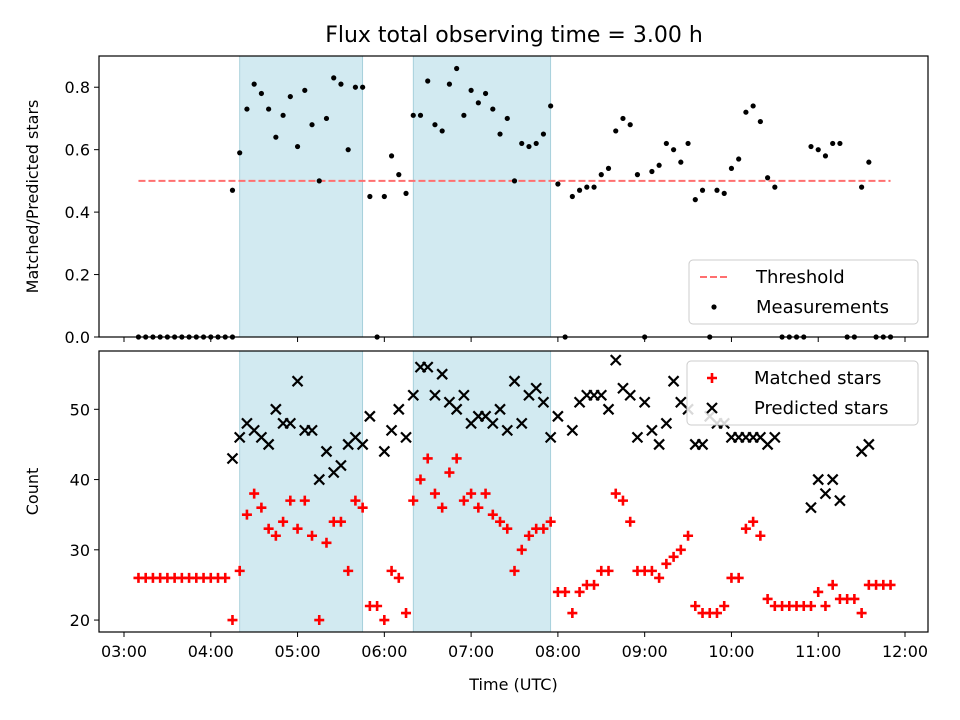 This screenshot has height=720, width=960. I want to click on y-tick-label: 30, so click(80, 550).